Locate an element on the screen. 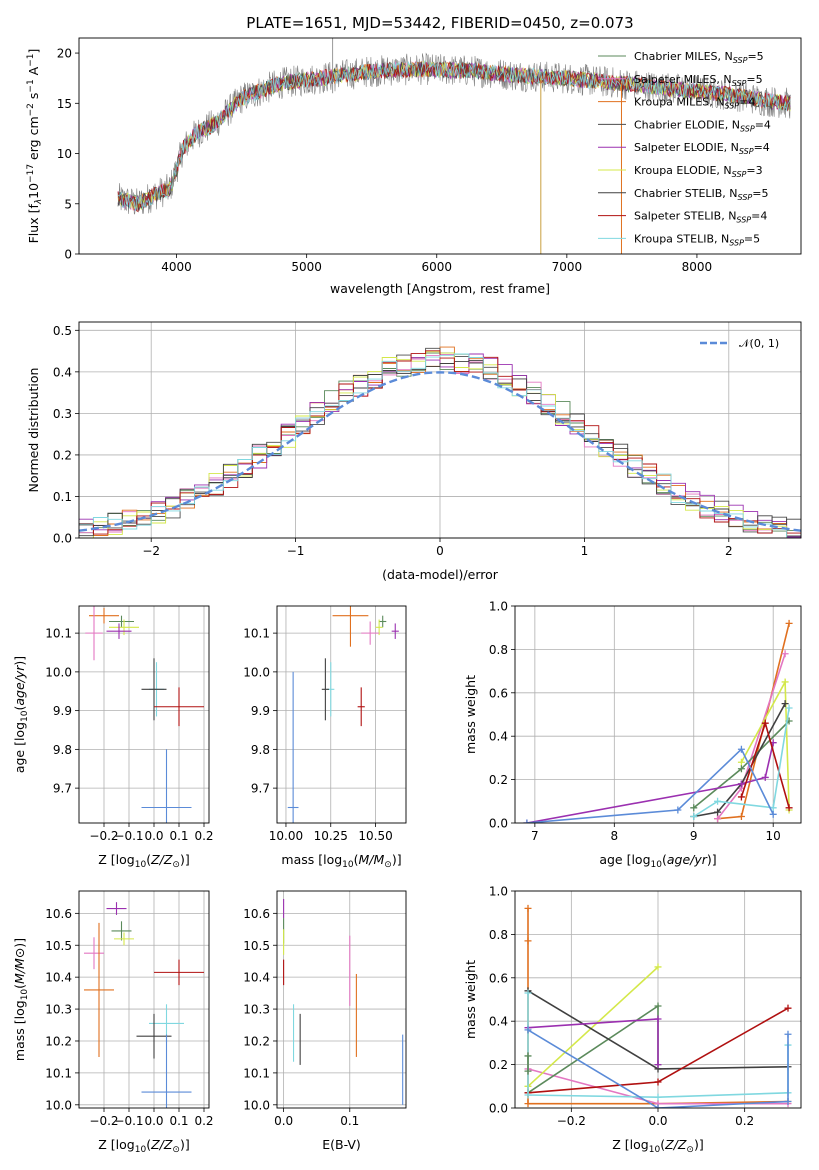 This screenshot has height=1170, width=819. y-axis-label-part: −1 is located at coordinates (31, 60).